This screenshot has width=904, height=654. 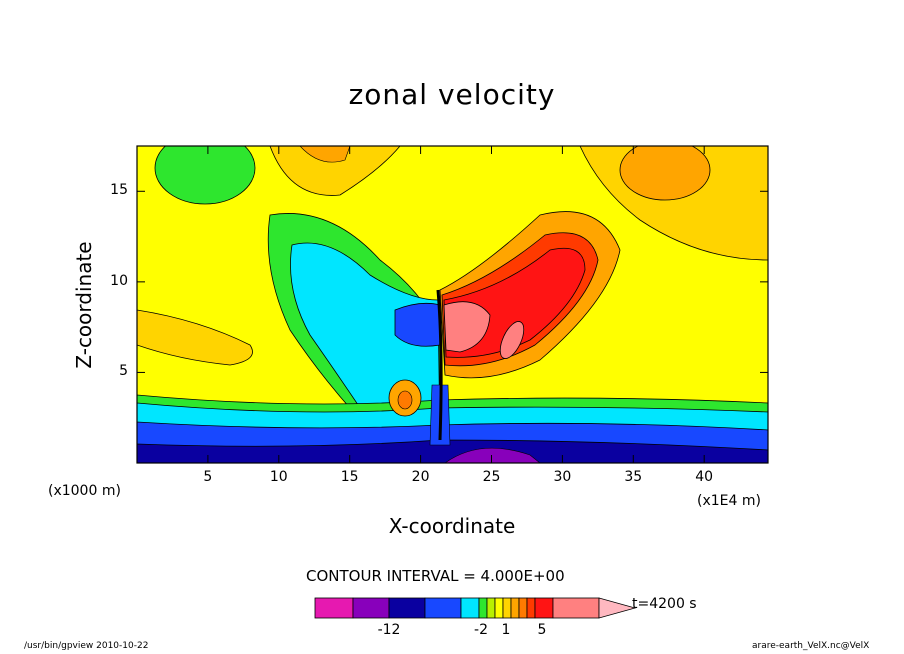 What do you see at coordinates (119, 190) in the screenshot?
I see `y-tick-label: 15` at bounding box center [119, 190].